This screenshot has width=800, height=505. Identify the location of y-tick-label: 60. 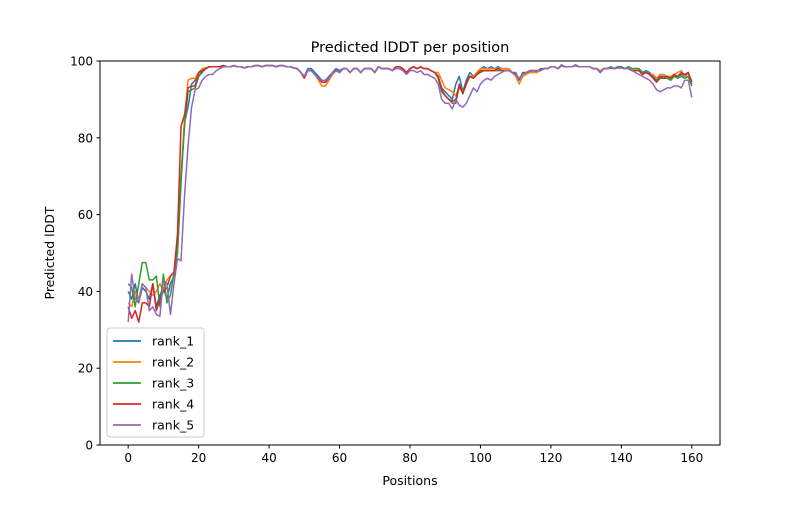
(85, 215).